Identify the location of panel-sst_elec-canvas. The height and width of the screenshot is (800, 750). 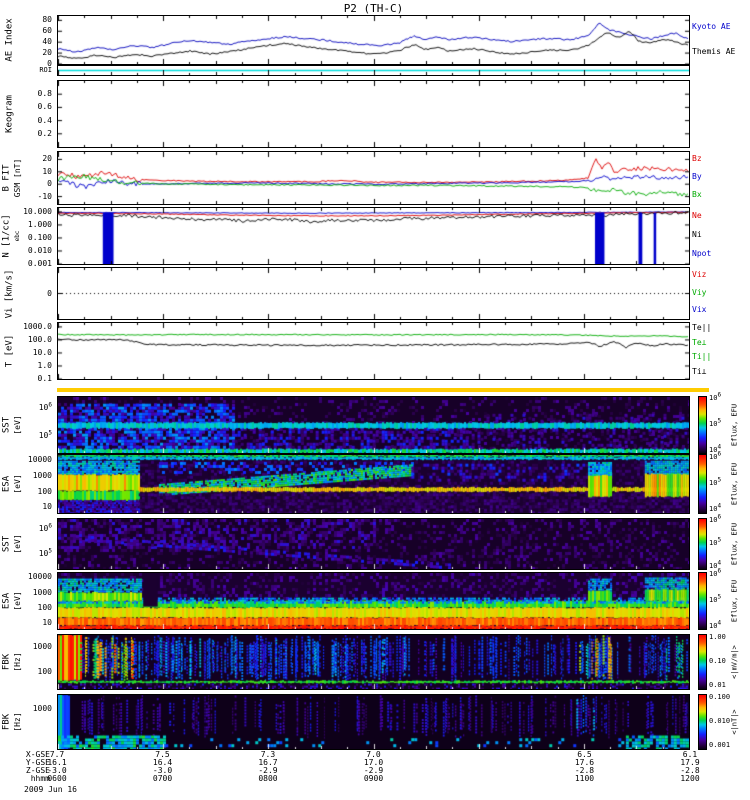
(373, 544).